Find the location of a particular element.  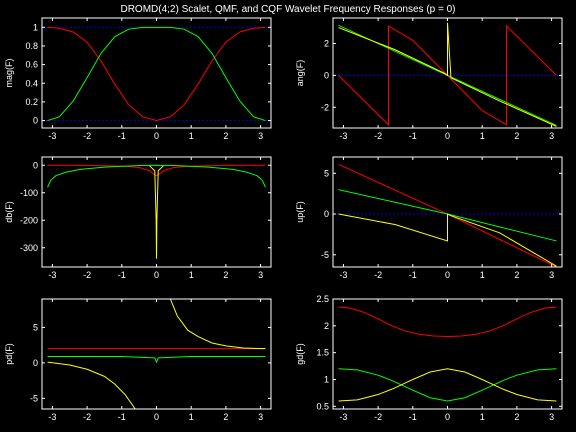

y-tick-label: 0.6 is located at coordinates (31, 65).